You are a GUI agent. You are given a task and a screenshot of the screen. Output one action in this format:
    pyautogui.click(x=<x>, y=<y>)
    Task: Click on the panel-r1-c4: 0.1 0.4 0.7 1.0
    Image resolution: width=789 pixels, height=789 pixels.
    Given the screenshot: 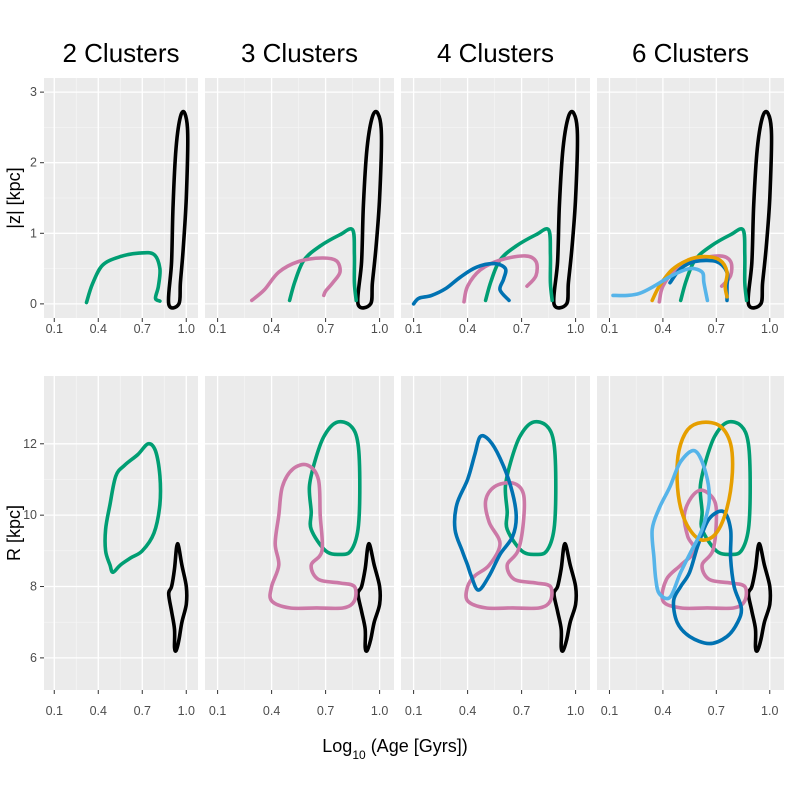 What is the action you would take?
    pyautogui.click(x=690, y=207)
    